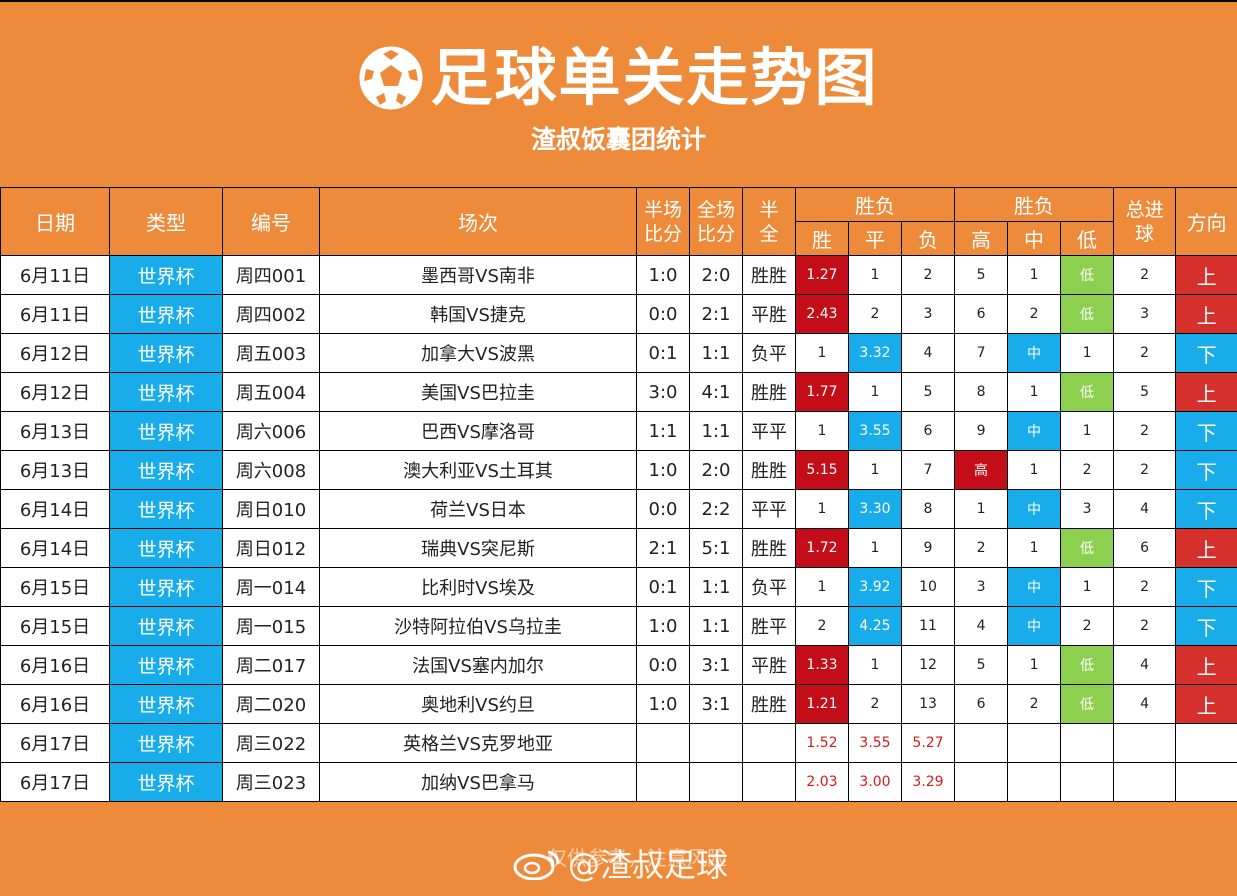  I want to click on level-low-cell: 3, so click(1087, 509).